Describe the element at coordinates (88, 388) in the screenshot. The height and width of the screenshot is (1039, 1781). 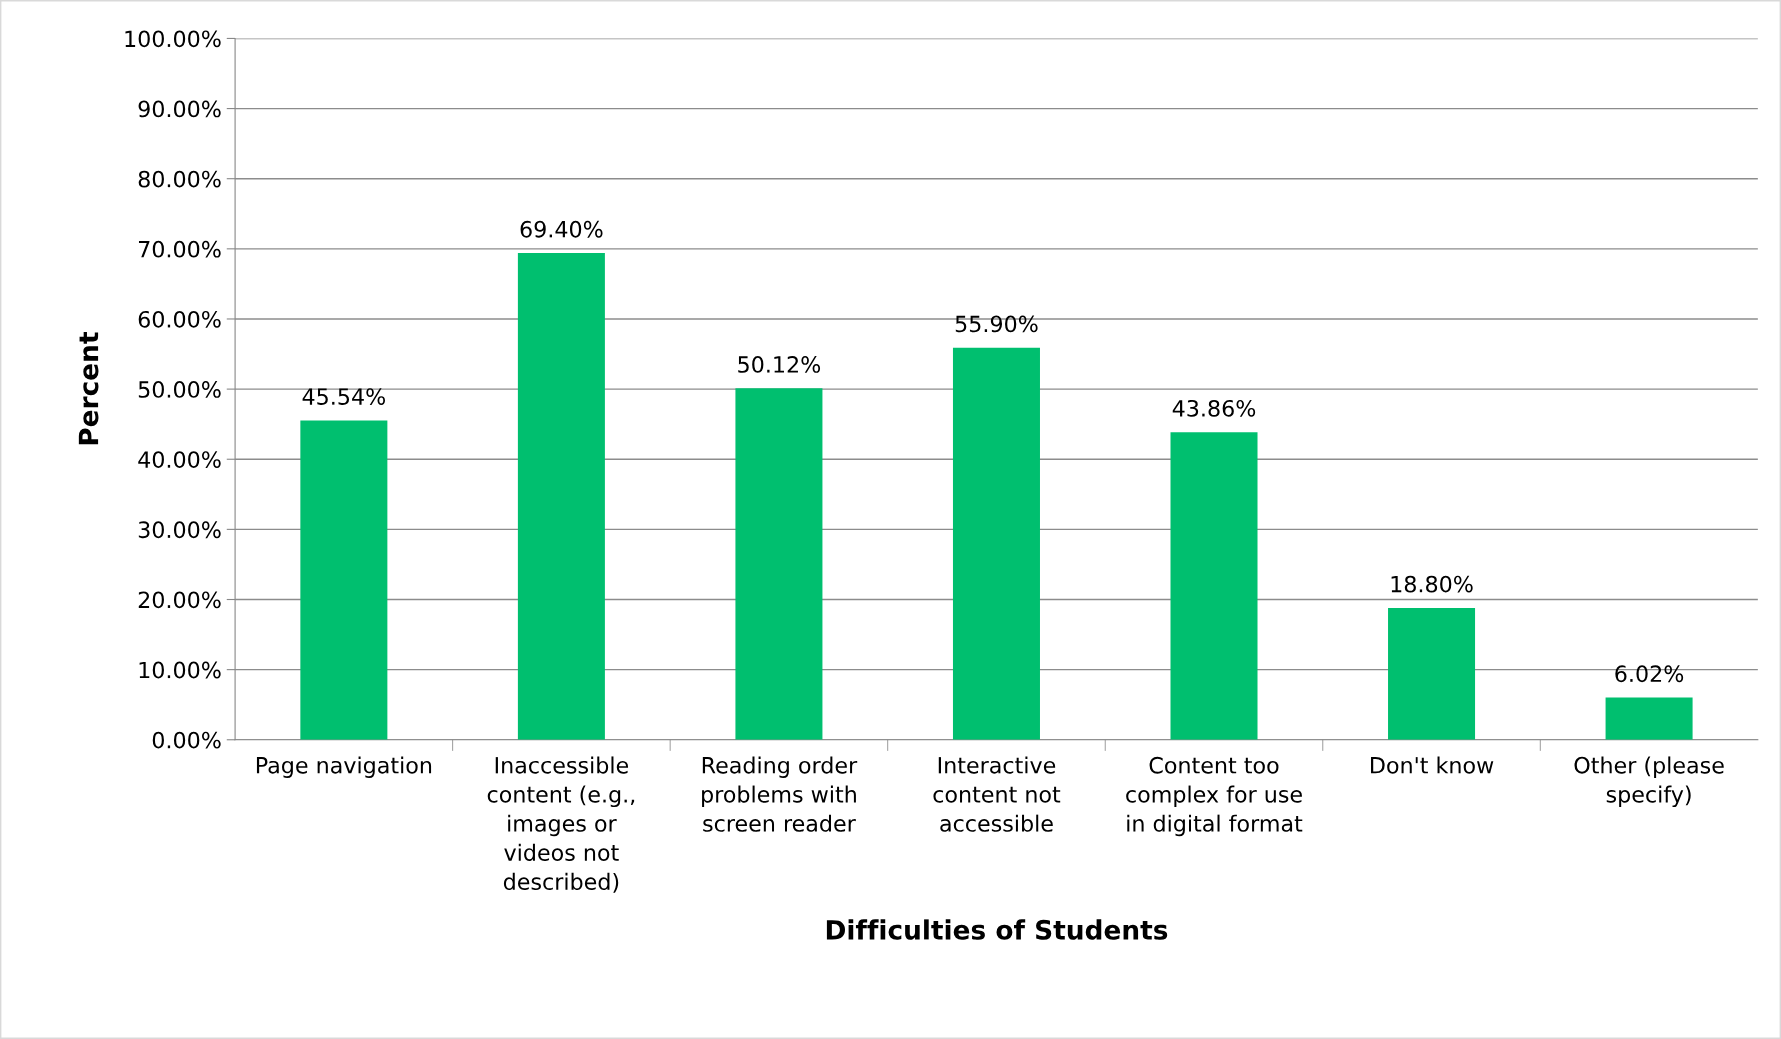
I see `y-axis-title: Percent` at that location.